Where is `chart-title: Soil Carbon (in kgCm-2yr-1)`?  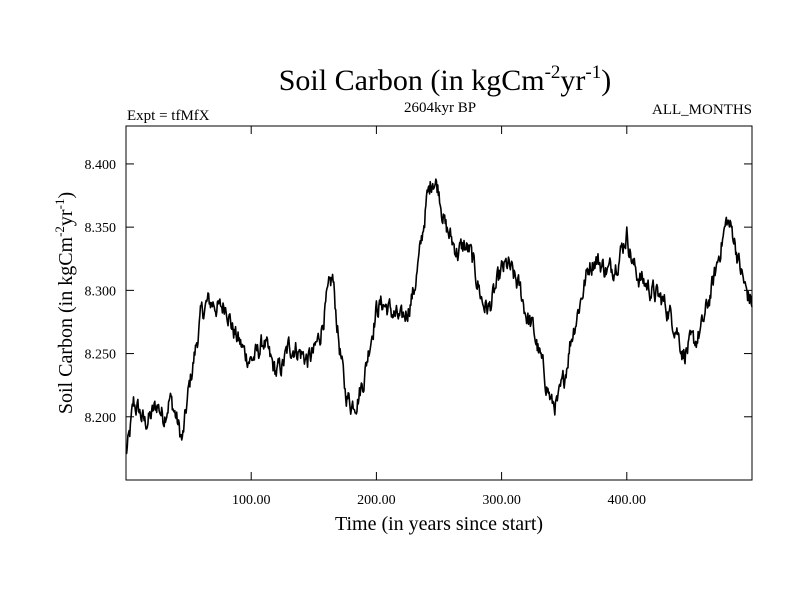 chart-title: Soil Carbon (in kgCm-2yr-1) is located at coordinates (445, 79).